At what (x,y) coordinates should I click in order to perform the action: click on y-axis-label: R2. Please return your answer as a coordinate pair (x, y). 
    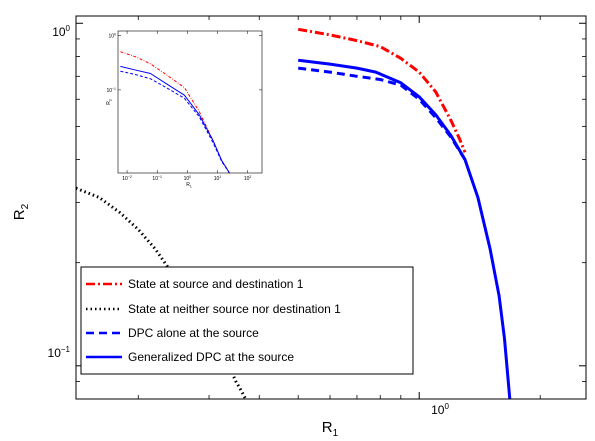
    Looking at the image, I should click on (21, 211).